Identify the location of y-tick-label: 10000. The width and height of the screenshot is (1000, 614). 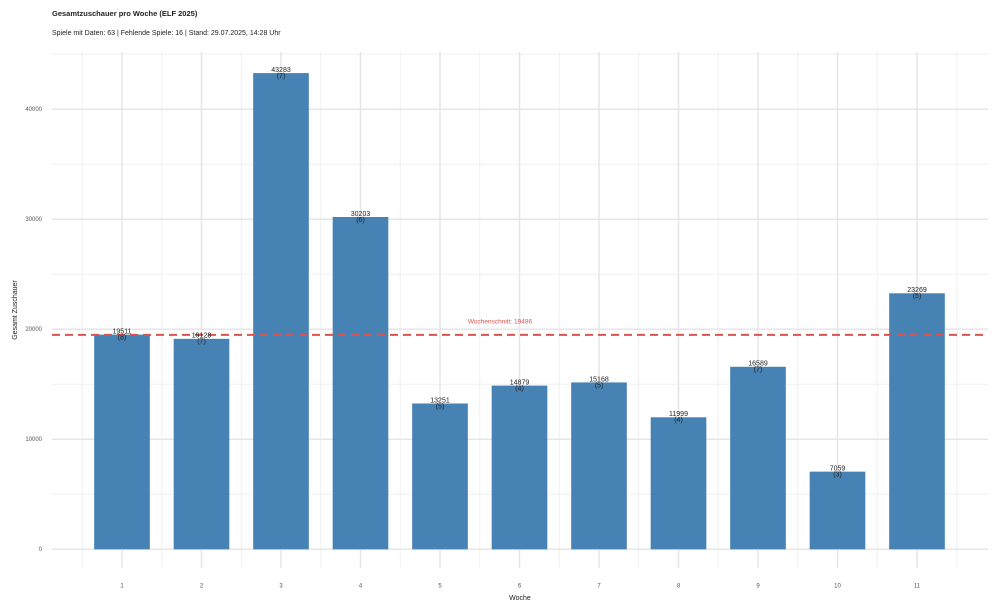
(33, 440).